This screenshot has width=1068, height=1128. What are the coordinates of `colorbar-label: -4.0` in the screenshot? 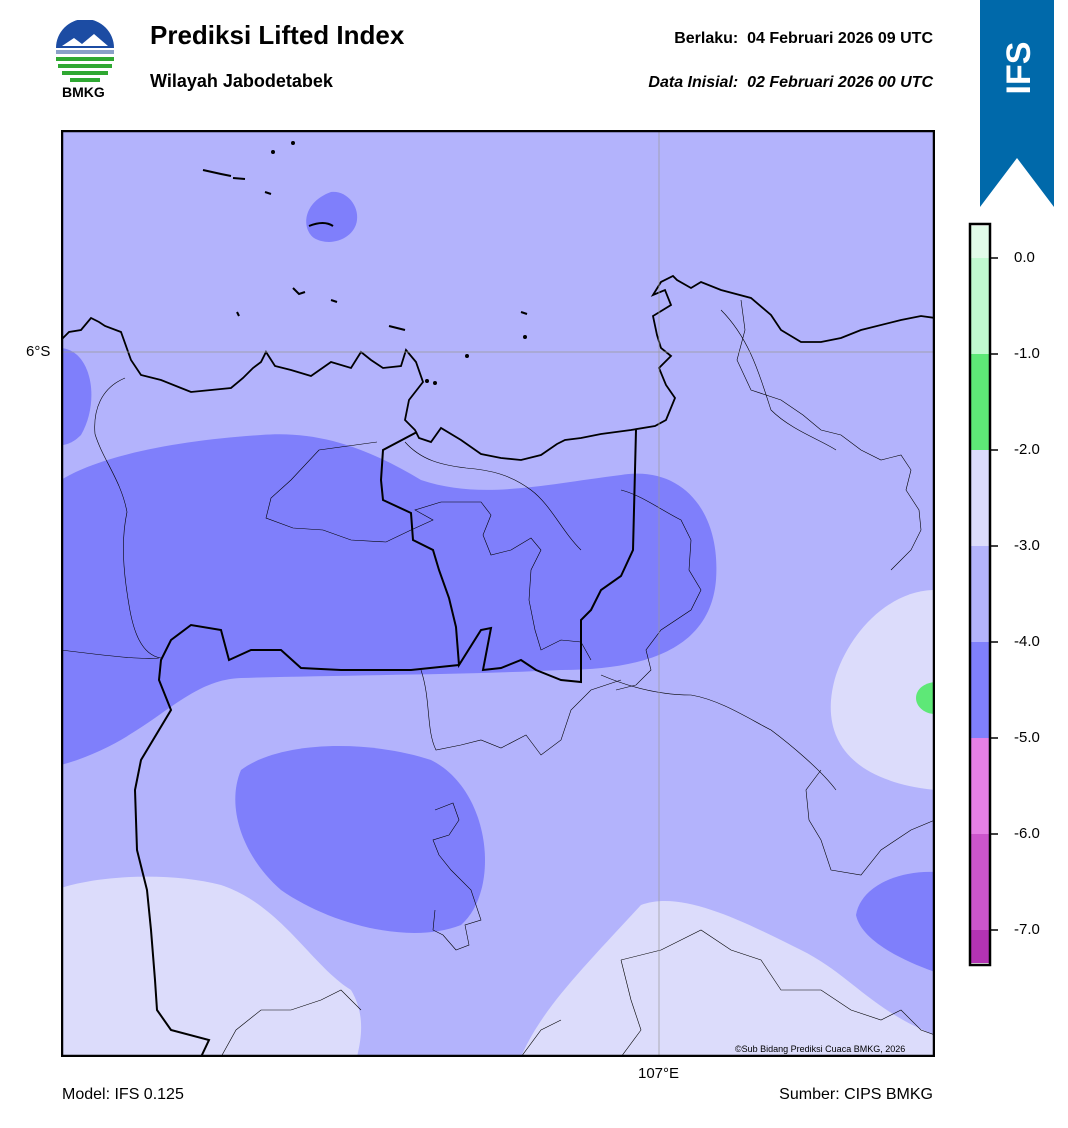 It's located at (1027, 641).